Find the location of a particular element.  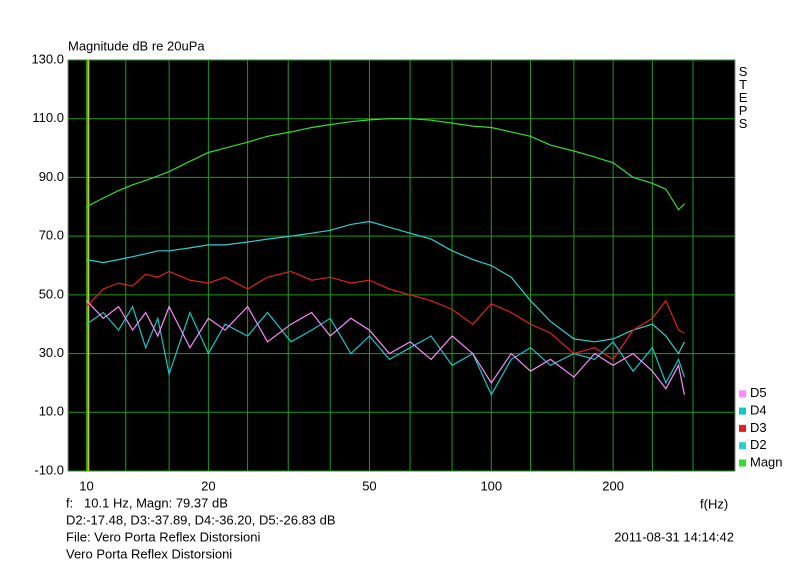

legend-label: D4 is located at coordinates (758, 410).